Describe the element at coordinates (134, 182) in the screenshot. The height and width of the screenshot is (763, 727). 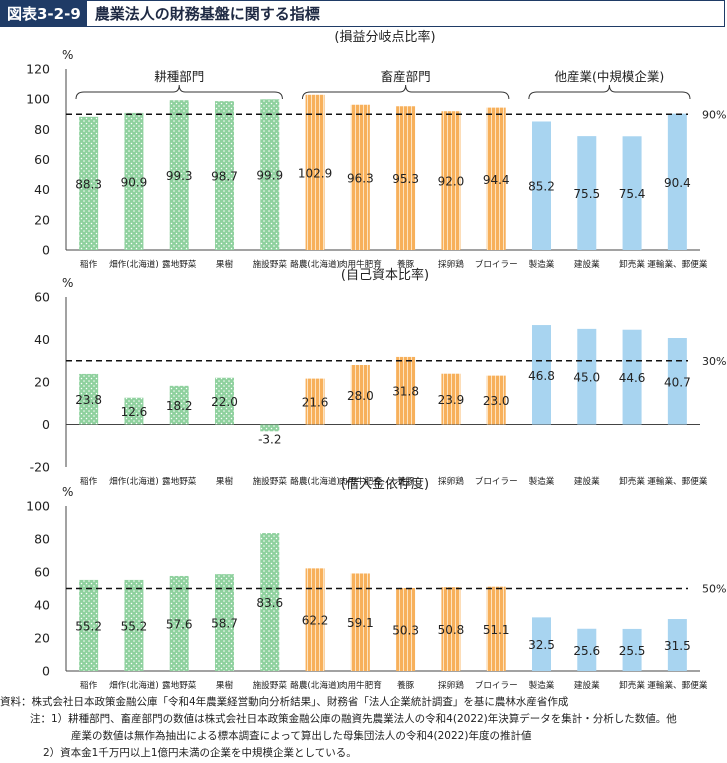
I see `data-label: 90.9` at that location.